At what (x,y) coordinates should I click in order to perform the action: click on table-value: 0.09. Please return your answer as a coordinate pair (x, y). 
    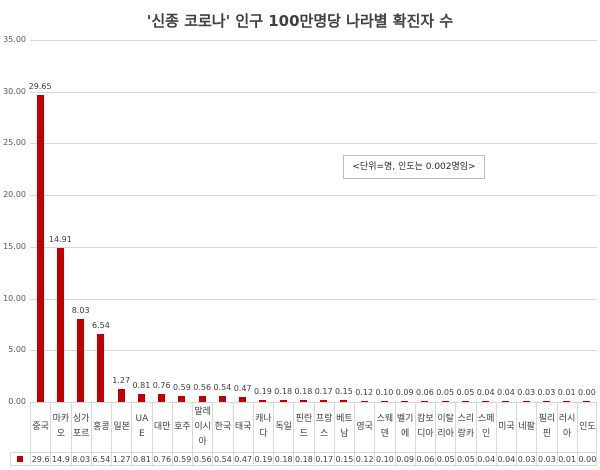
    Looking at the image, I should click on (404, 459).